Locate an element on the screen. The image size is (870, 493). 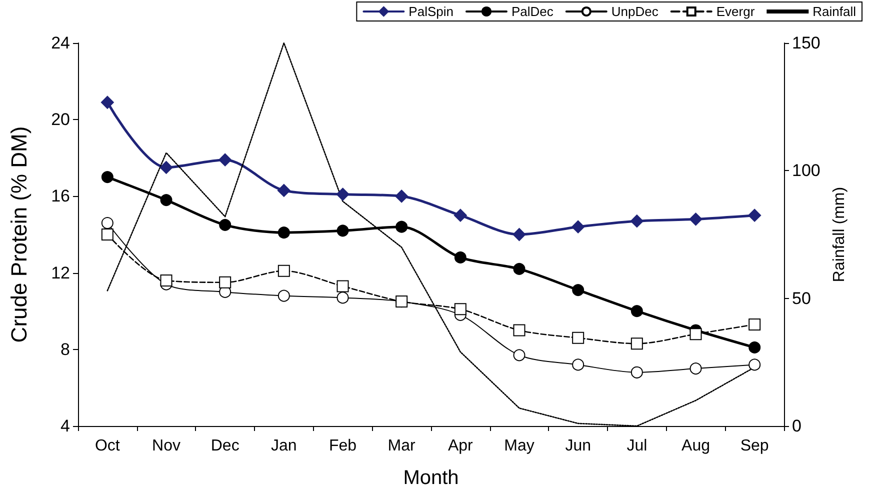
x-tick-label: Nov is located at coordinates (166, 446).